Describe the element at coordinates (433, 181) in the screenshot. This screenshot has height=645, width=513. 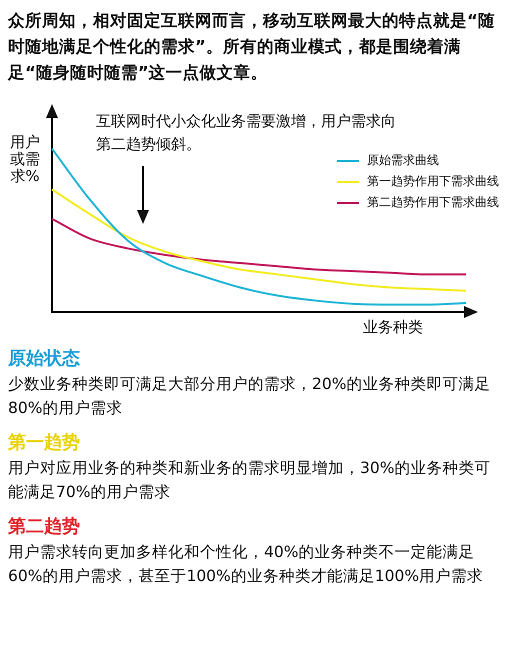
I see `legend-label: 第一趋势作用下需求曲线` at that location.